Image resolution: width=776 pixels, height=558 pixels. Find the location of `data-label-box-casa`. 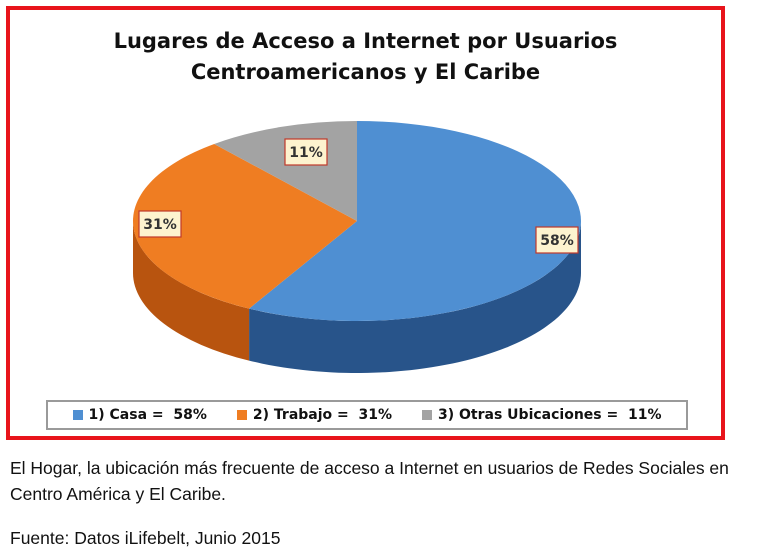

data-label-box-casa is located at coordinates (557, 240).